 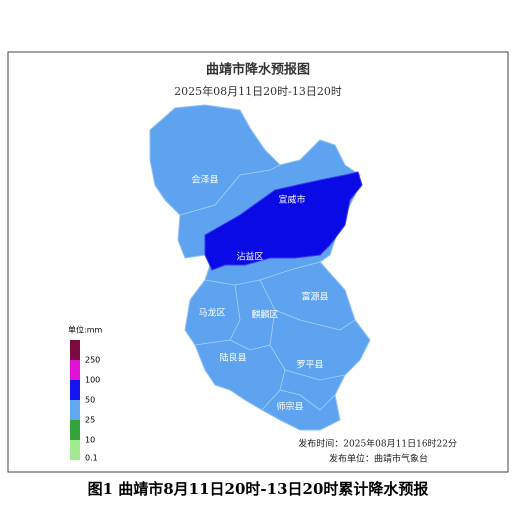 I want to click on county-label: 马龙区, so click(x=211, y=313).